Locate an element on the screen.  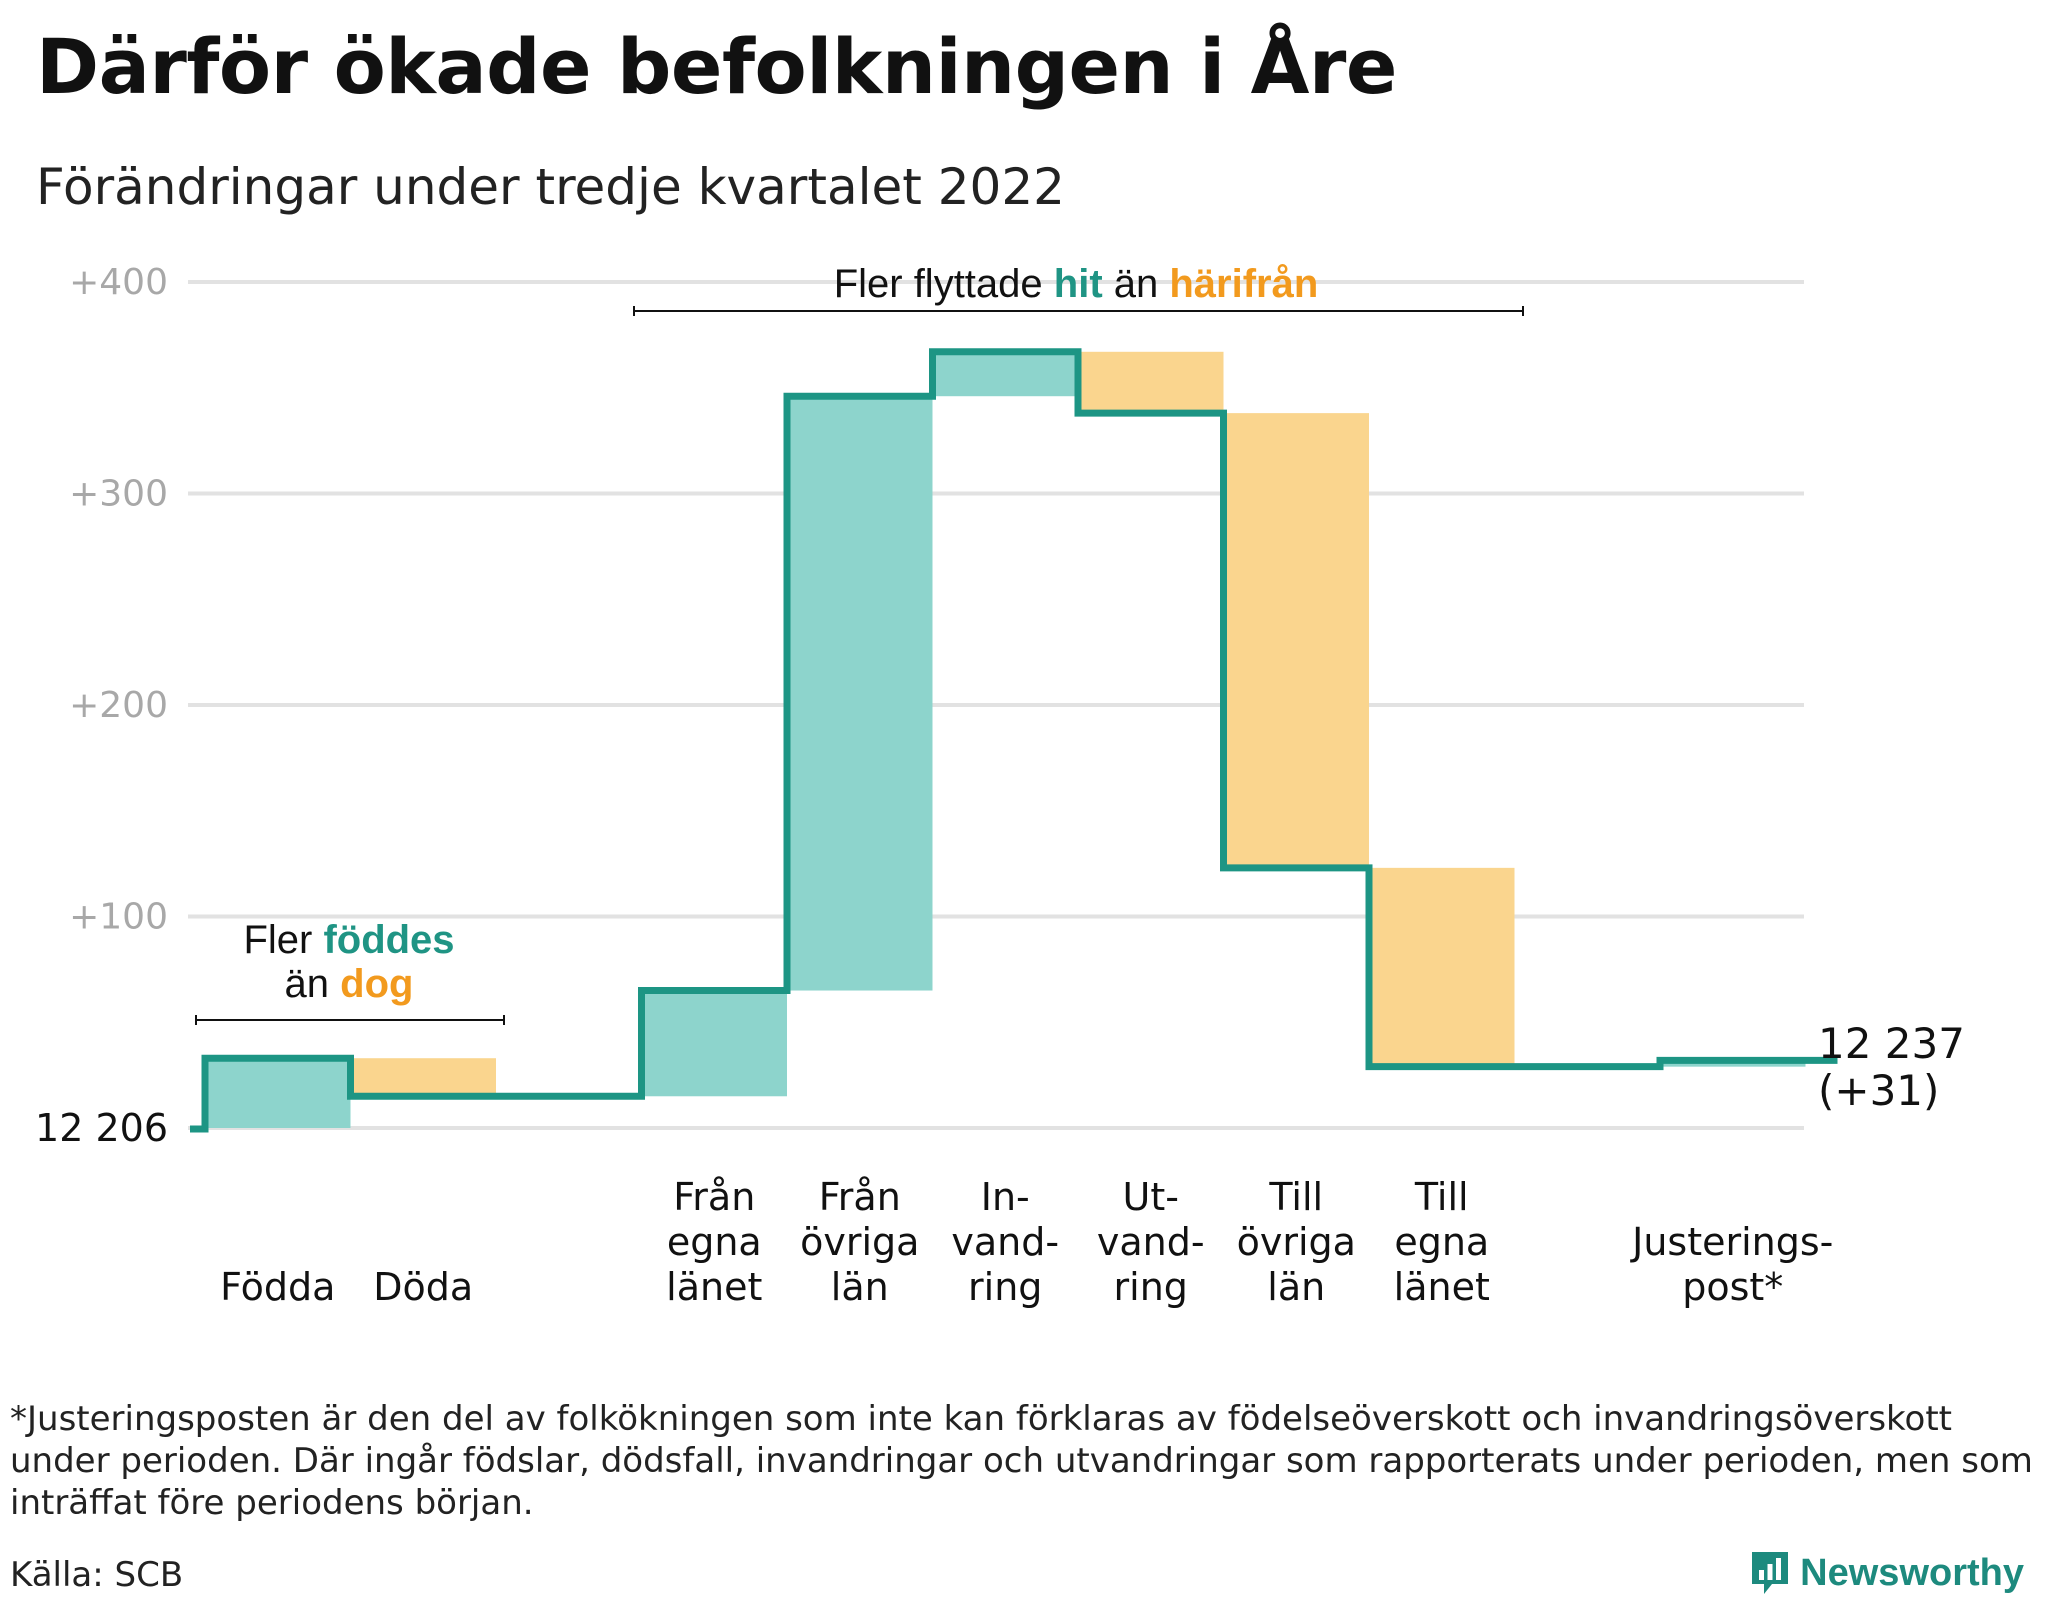
annotation-segment-positive: hit is located at coordinates (1078, 284).